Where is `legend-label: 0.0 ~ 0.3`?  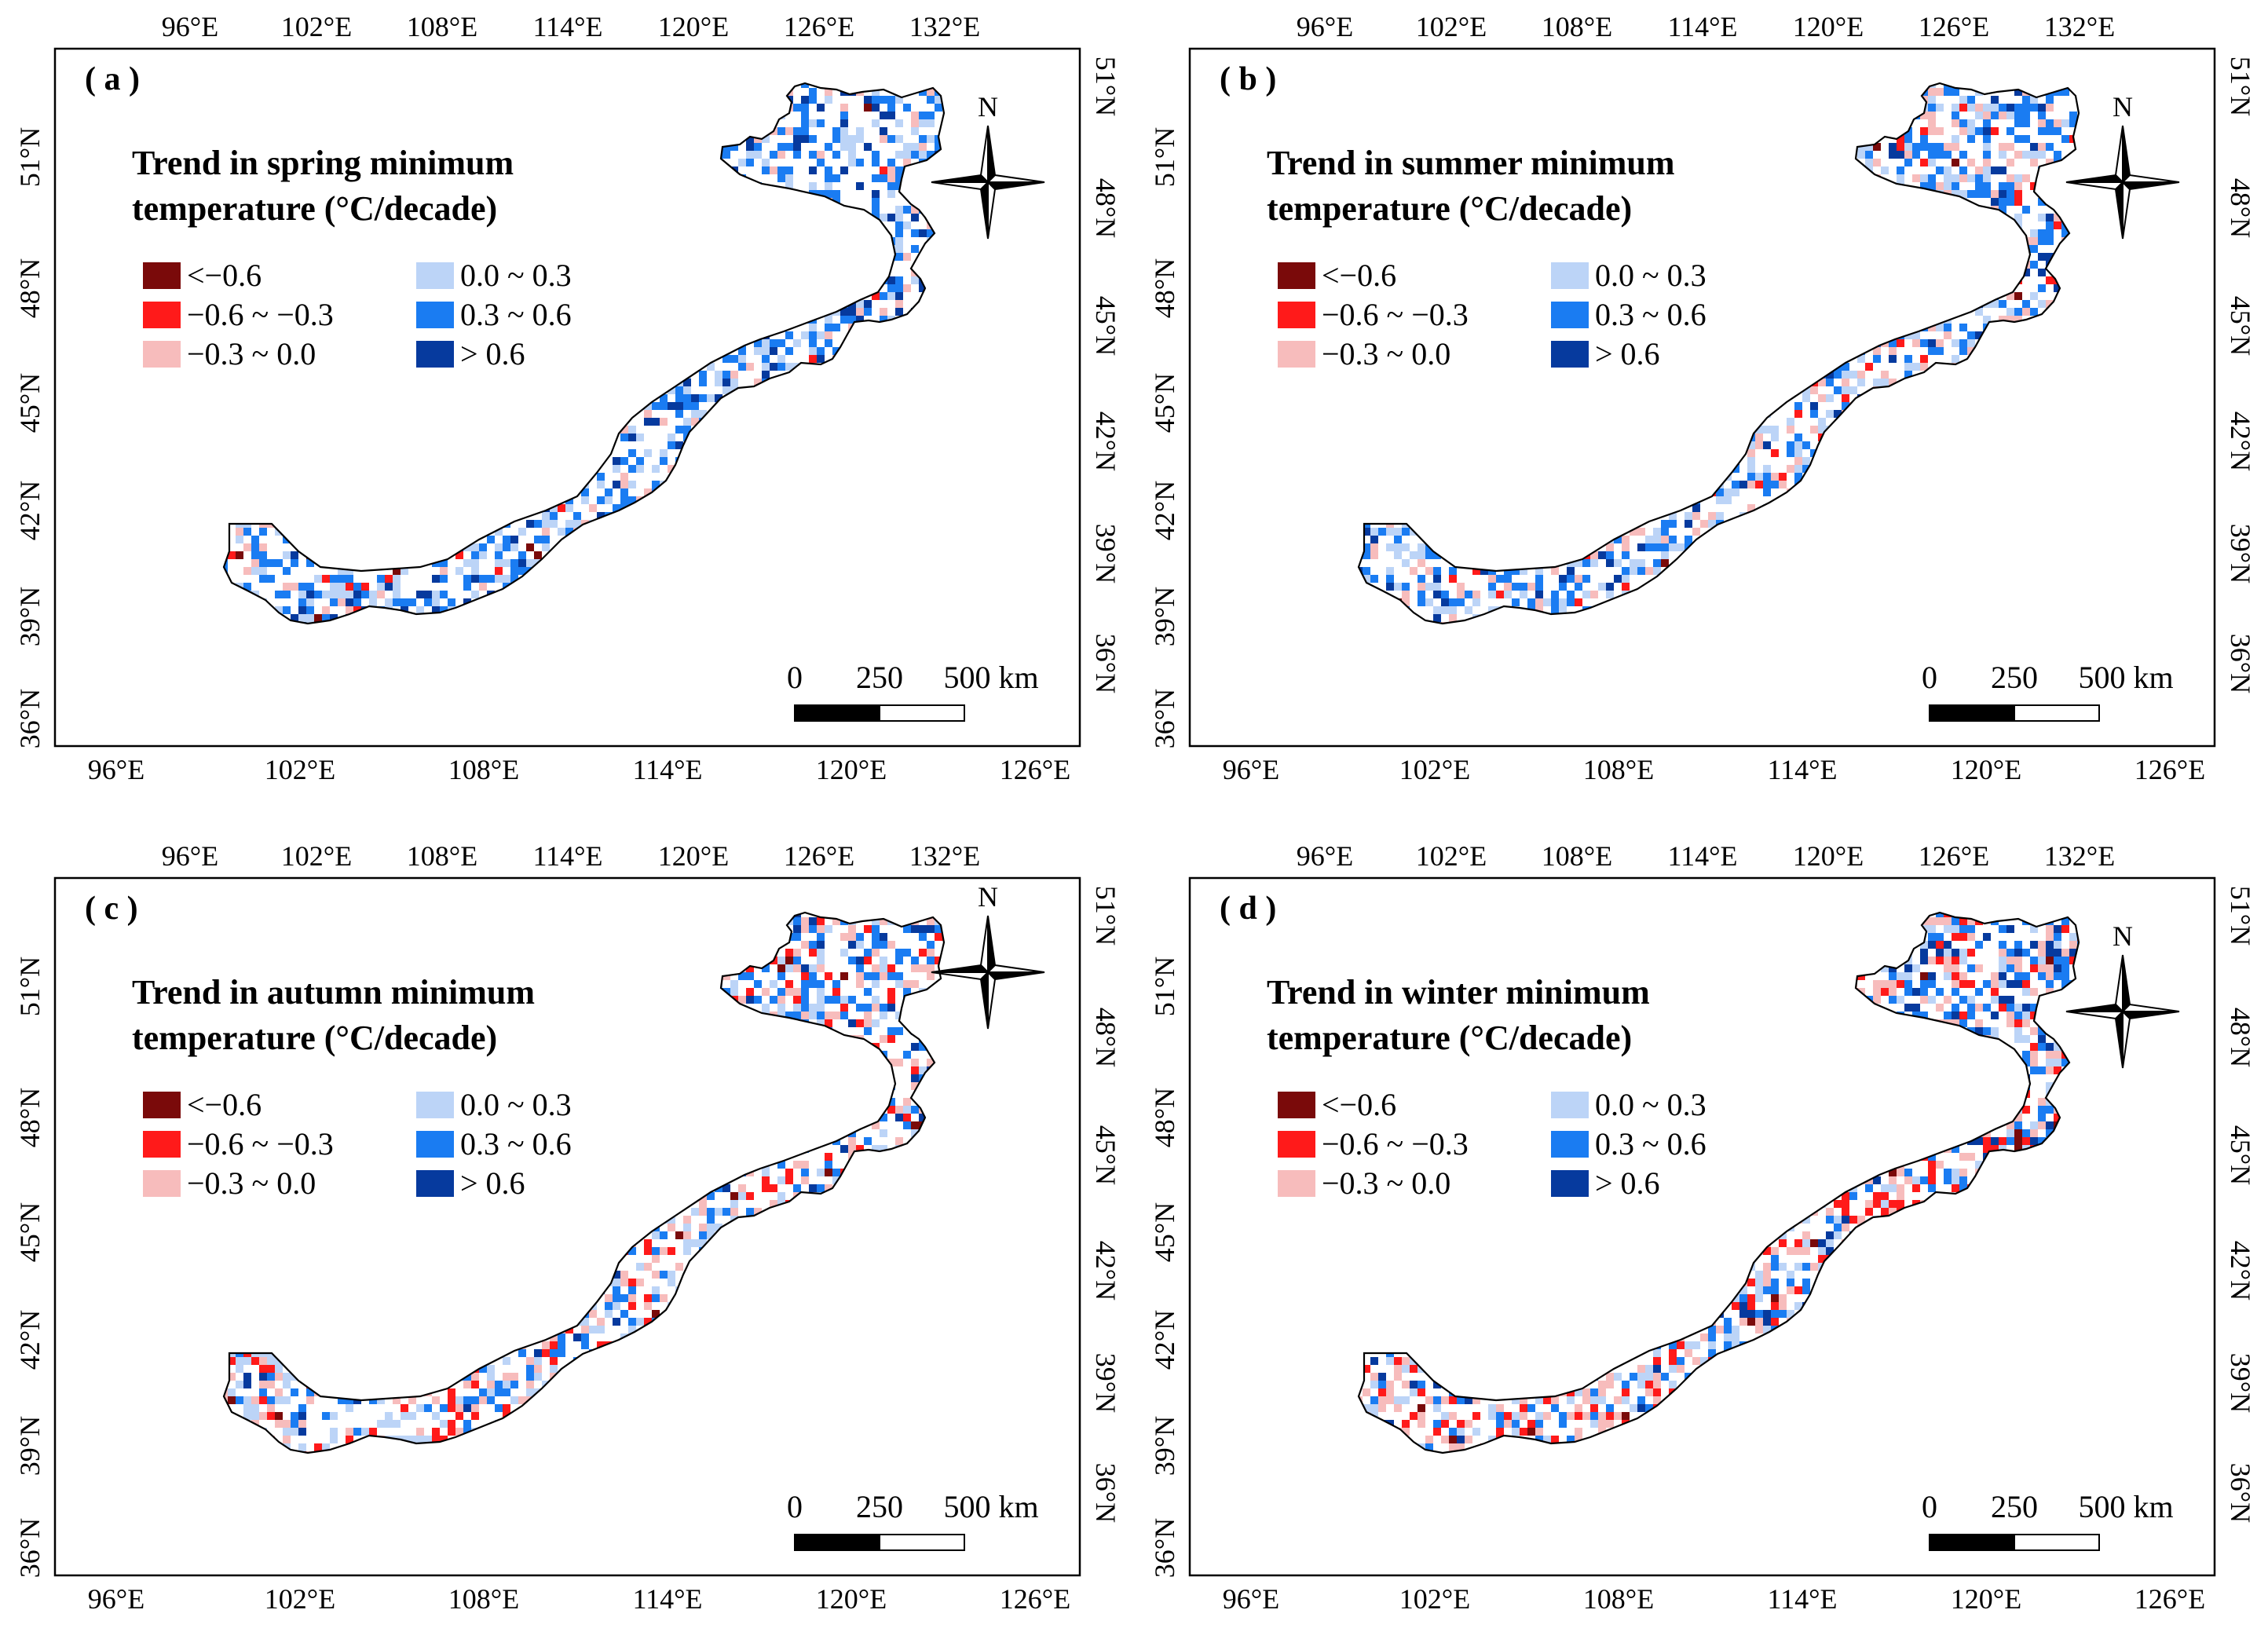
legend-label: 0.0 ~ 0.3 is located at coordinates (516, 275).